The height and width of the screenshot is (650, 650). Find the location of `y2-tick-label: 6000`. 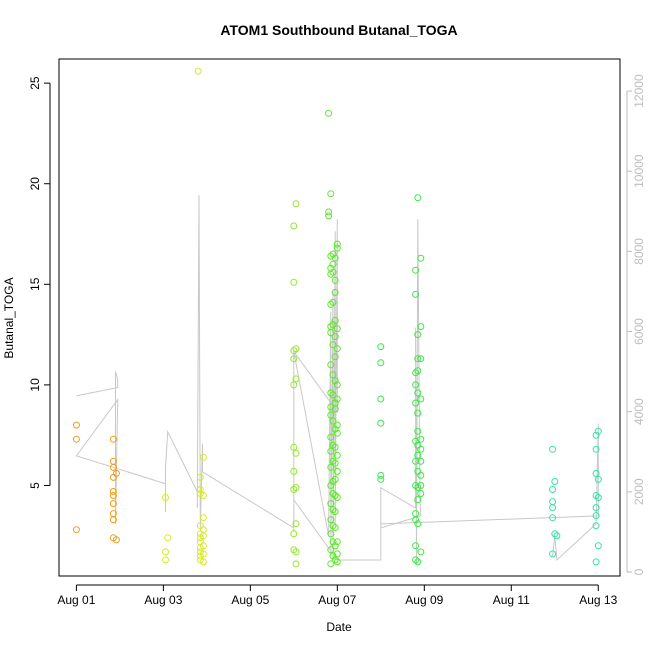

y2-tick-label: 6000 is located at coordinates (639, 331).